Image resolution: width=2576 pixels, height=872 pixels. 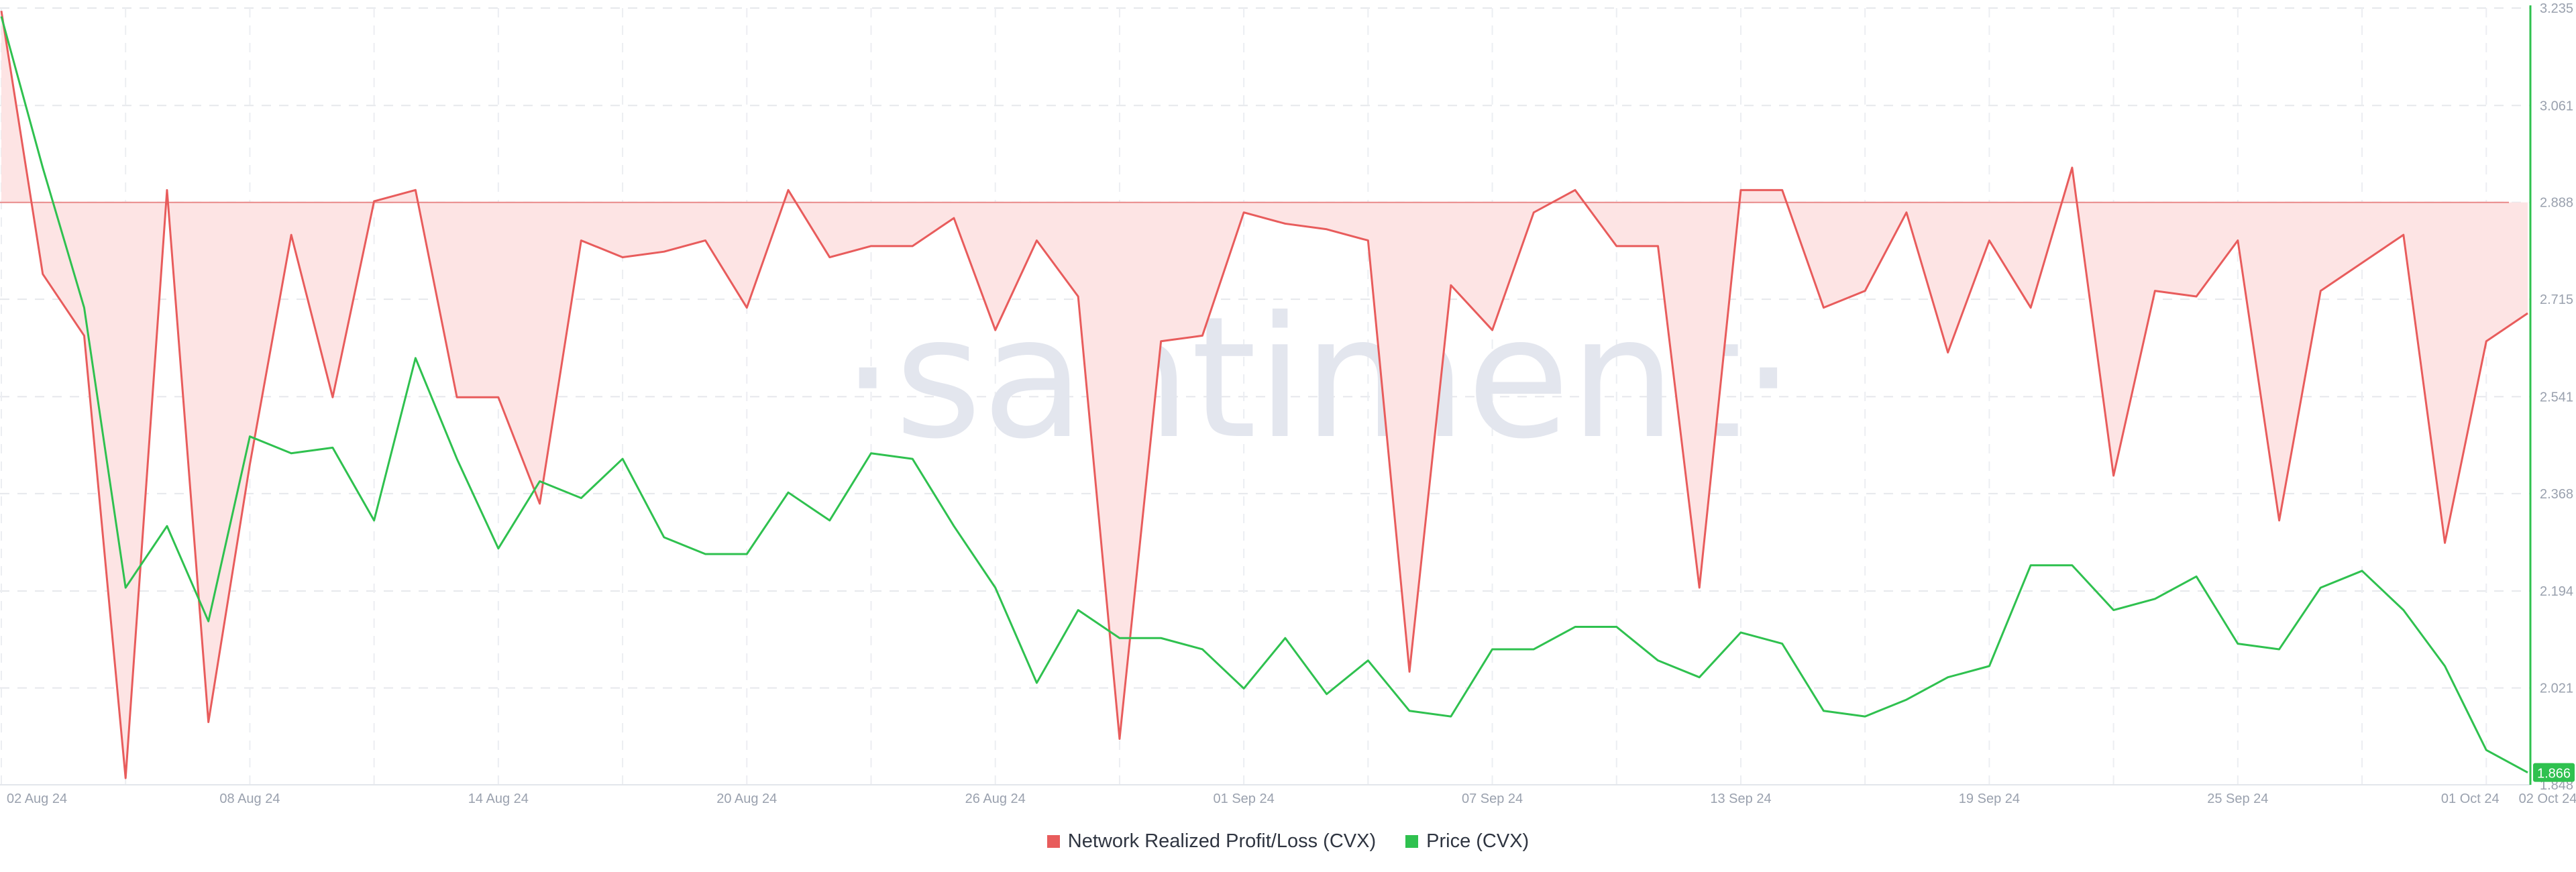 What do you see at coordinates (1222, 841) in the screenshot?
I see `legend-label: Network Realized Profit/Loss (CVX)` at bounding box center [1222, 841].